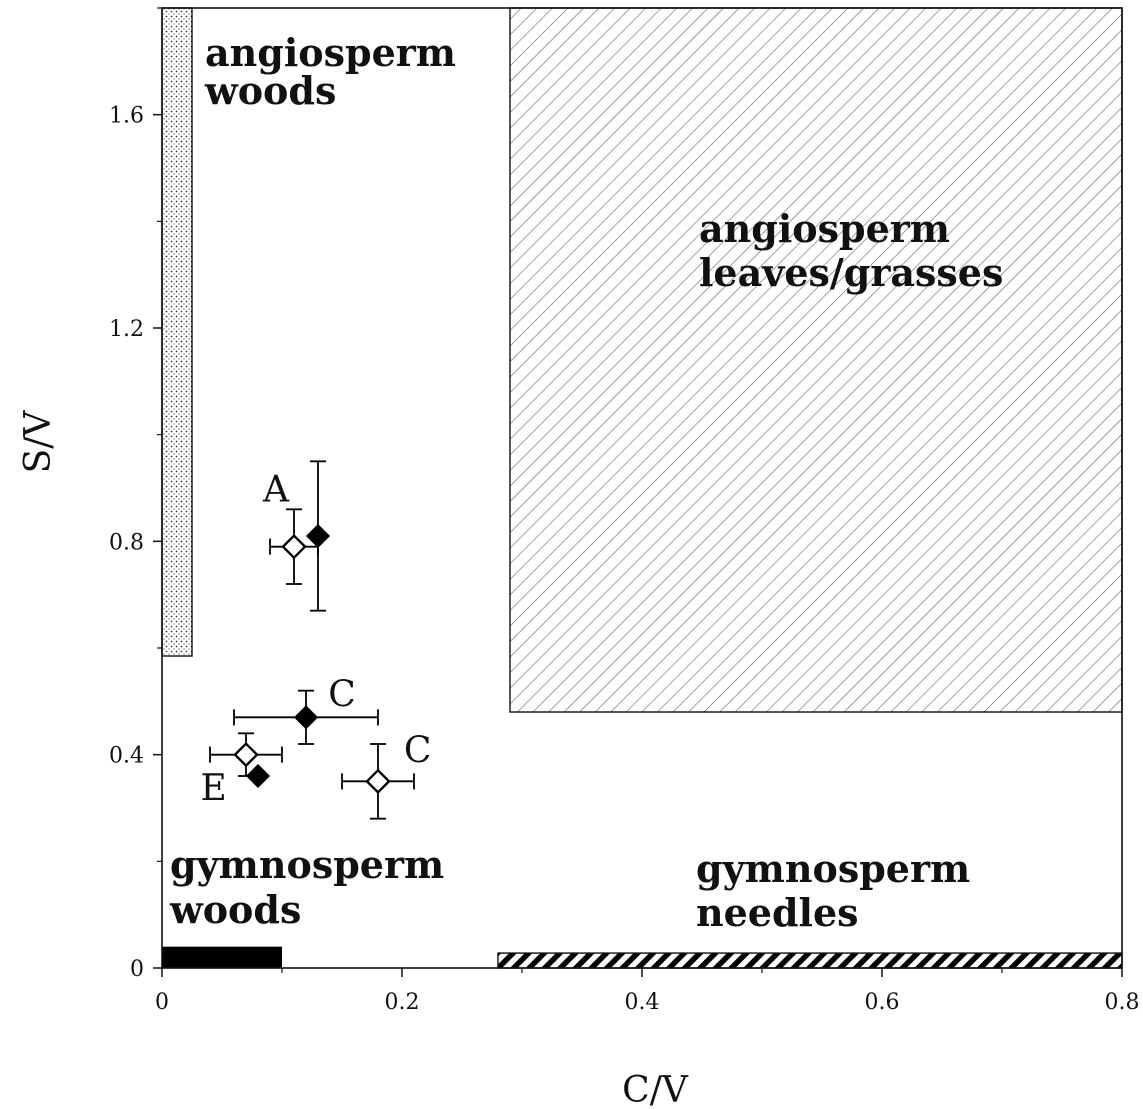 The height and width of the screenshot is (1109, 1143). What do you see at coordinates (777, 912) in the screenshot?
I see `region-label-line: needles` at bounding box center [777, 912].